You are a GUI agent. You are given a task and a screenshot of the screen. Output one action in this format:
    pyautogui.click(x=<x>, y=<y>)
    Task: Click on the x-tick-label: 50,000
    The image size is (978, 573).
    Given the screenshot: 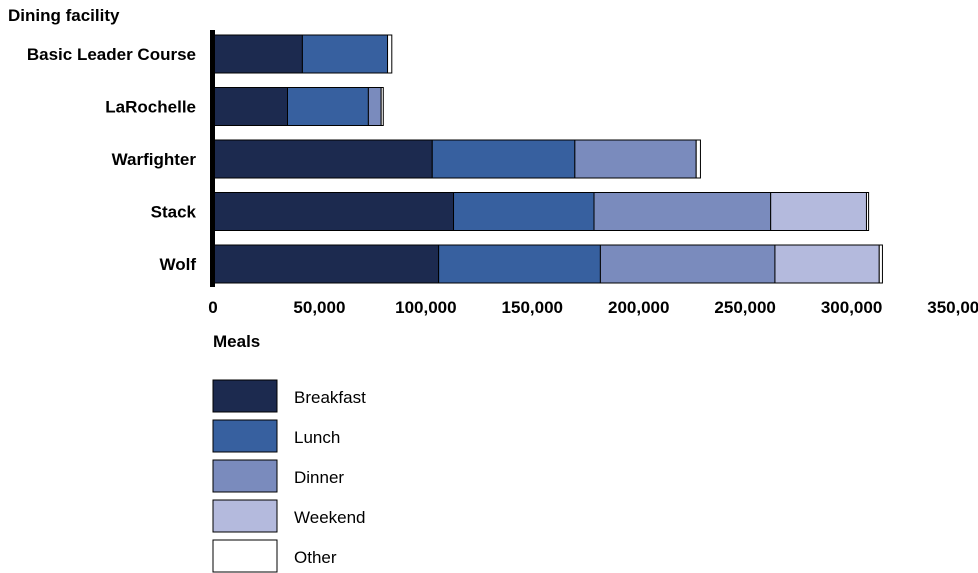 What is the action you would take?
    pyautogui.click(x=319, y=307)
    